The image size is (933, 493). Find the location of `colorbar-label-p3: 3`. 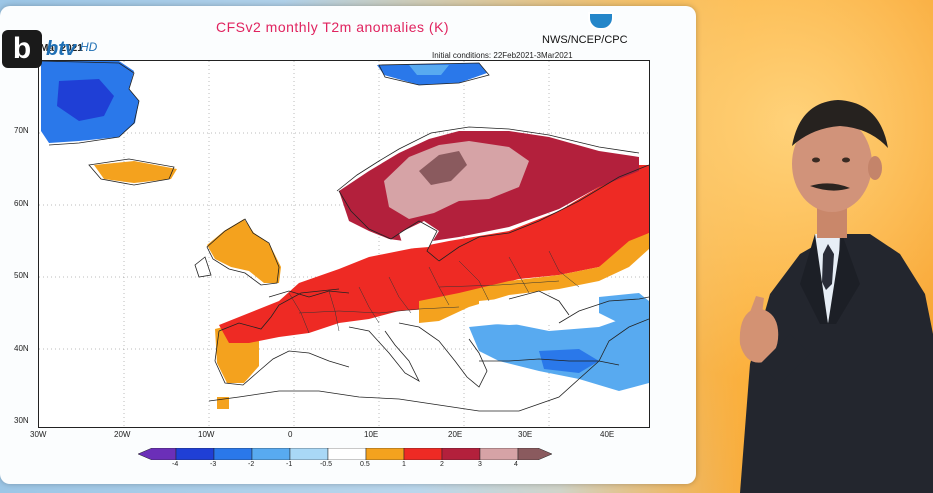

colorbar-label-p3: 3 is located at coordinates (480, 464).